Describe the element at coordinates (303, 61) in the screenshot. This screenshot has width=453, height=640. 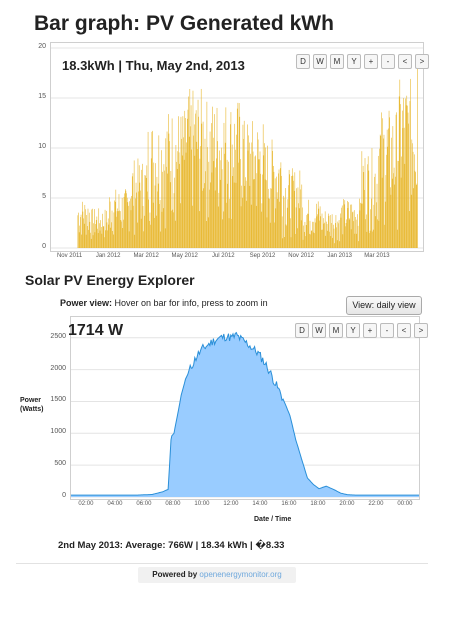
I see `bar-graph-range-d-button: D` at that location.